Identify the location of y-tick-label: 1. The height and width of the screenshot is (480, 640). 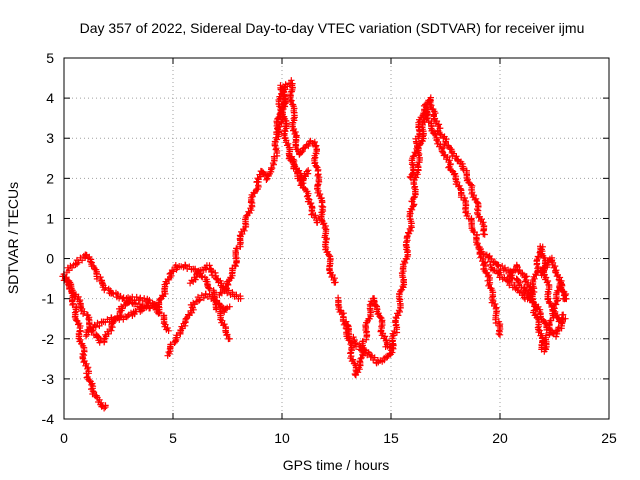
(50, 218).